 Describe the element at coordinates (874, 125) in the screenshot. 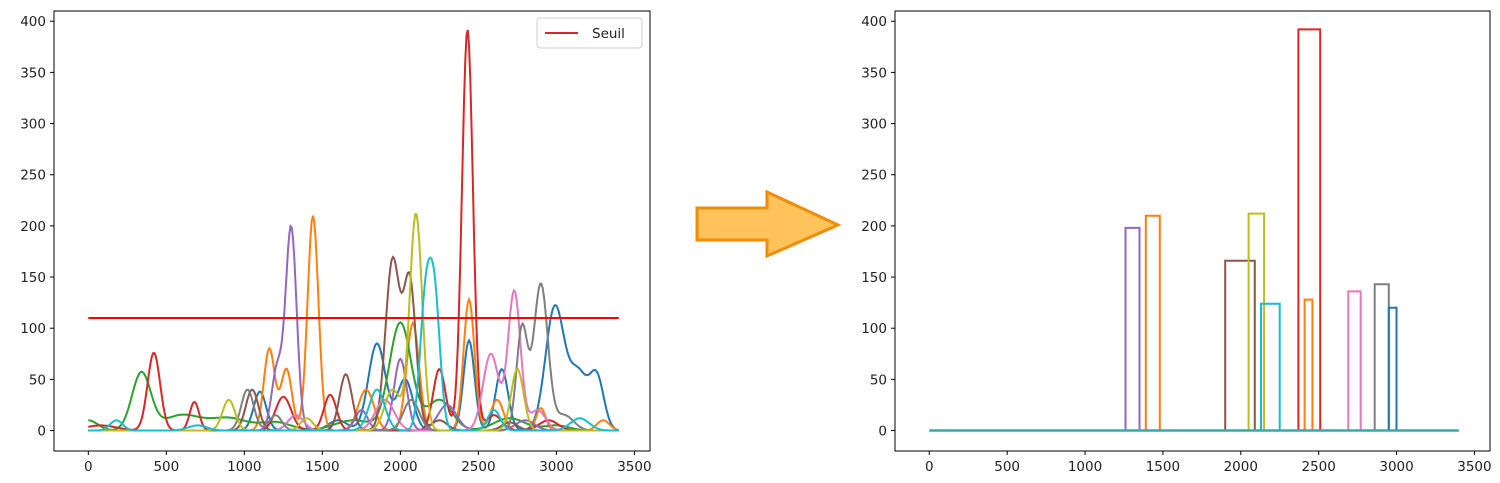

I see `right-y-tick-label: 300` at that location.